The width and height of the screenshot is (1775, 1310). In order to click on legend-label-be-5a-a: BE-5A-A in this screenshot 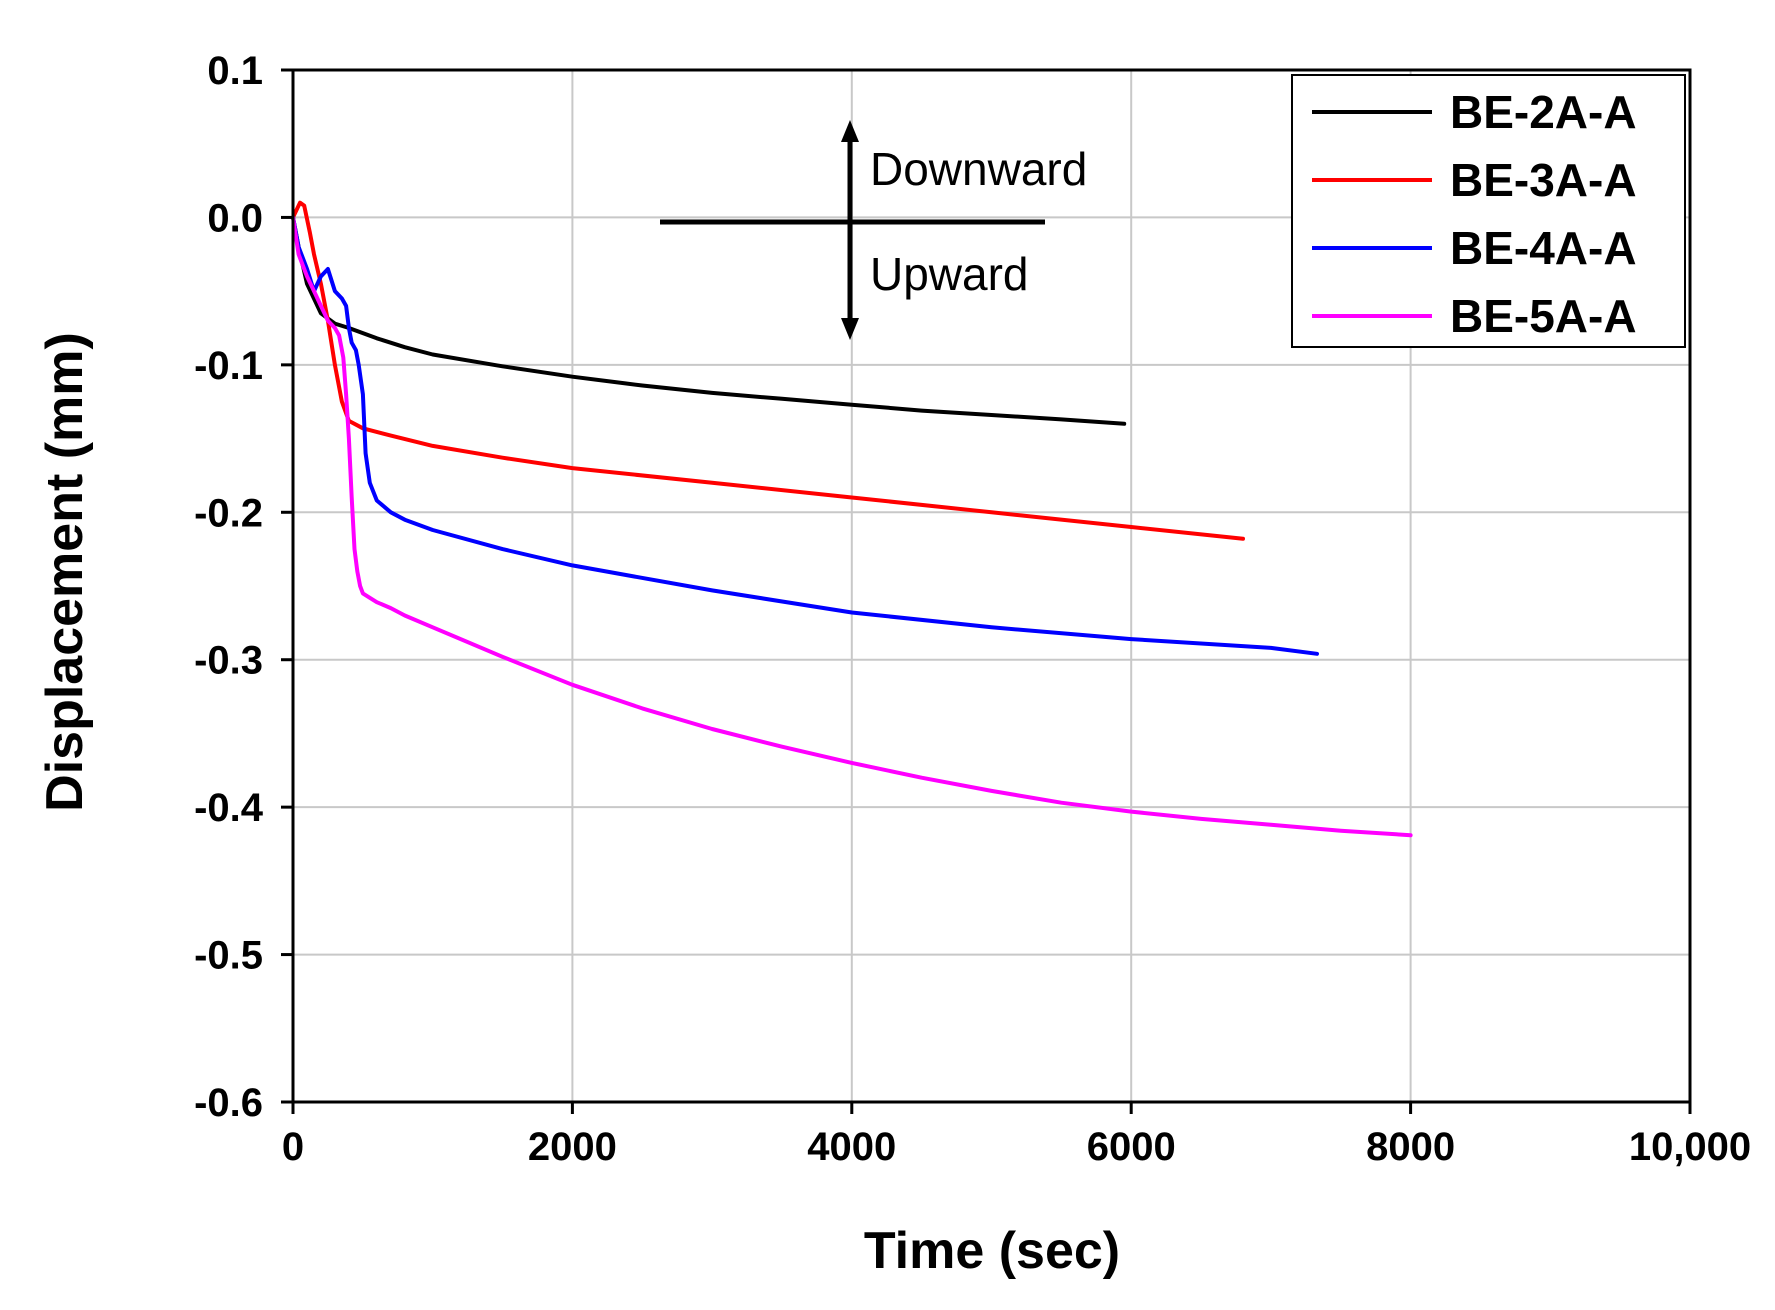, I will do `click(1543, 316)`.